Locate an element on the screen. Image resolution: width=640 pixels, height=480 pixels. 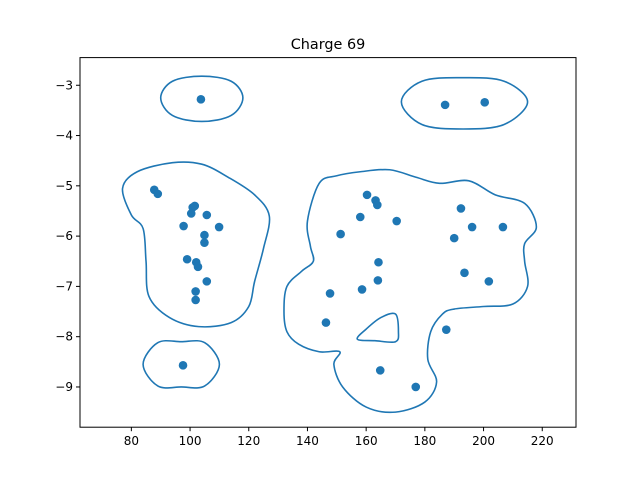
x-tick-label: 180 is located at coordinates (424, 441).